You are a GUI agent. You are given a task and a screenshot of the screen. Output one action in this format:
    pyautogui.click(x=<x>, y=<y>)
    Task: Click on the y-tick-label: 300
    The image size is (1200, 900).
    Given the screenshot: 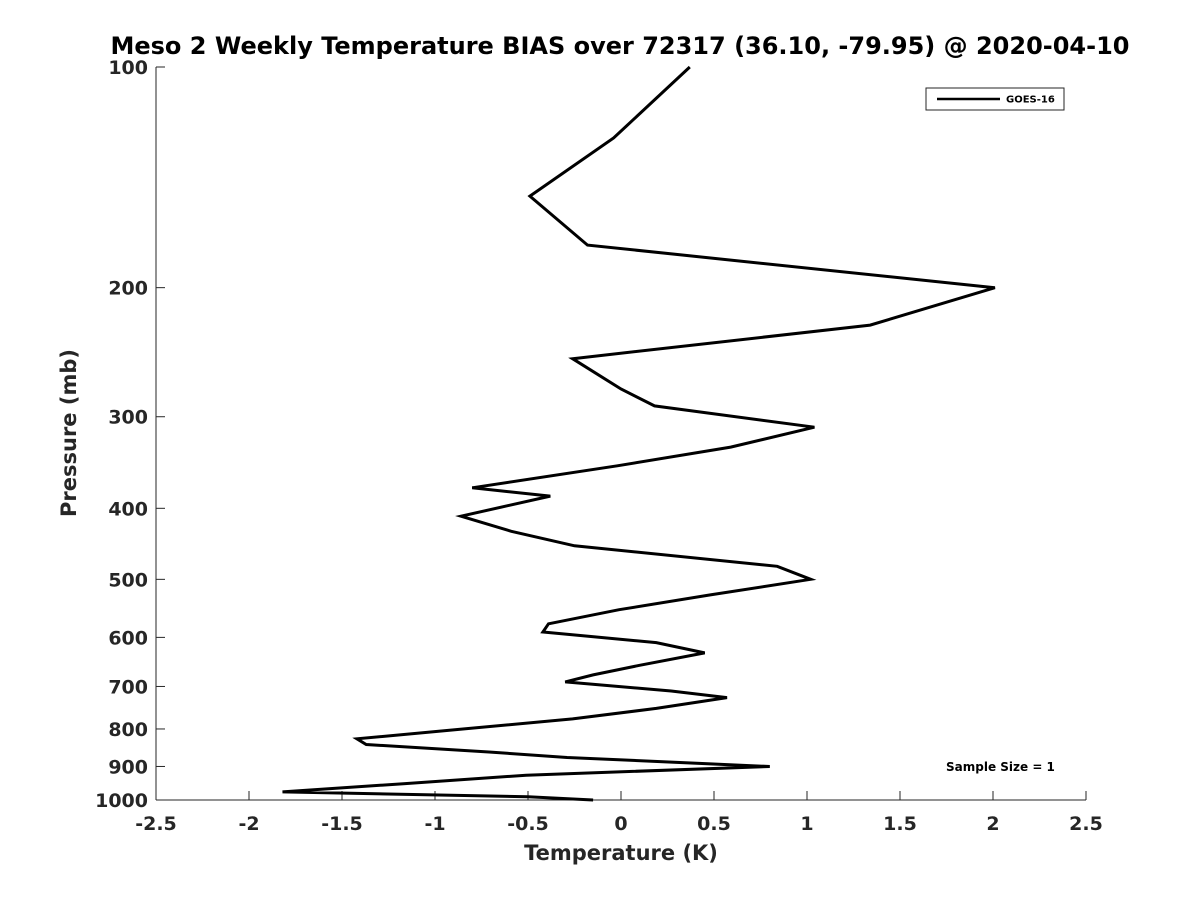 What is the action you would take?
    pyautogui.click(x=128, y=418)
    